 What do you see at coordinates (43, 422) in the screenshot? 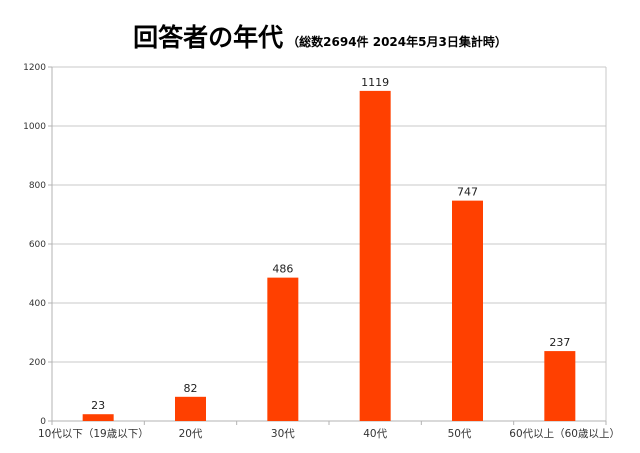
I see `y-tick-label: 0` at bounding box center [43, 422].